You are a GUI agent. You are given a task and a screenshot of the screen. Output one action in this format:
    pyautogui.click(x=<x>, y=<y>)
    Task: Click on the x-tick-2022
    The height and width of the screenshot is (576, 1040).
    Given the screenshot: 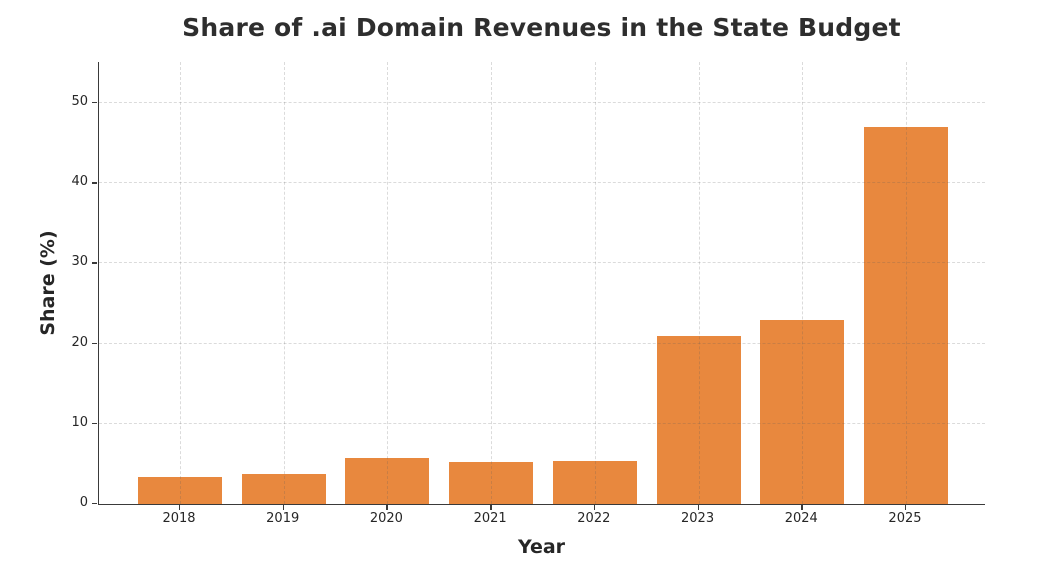 What is the action you would take?
    pyautogui.click(x=594, y=507)
    